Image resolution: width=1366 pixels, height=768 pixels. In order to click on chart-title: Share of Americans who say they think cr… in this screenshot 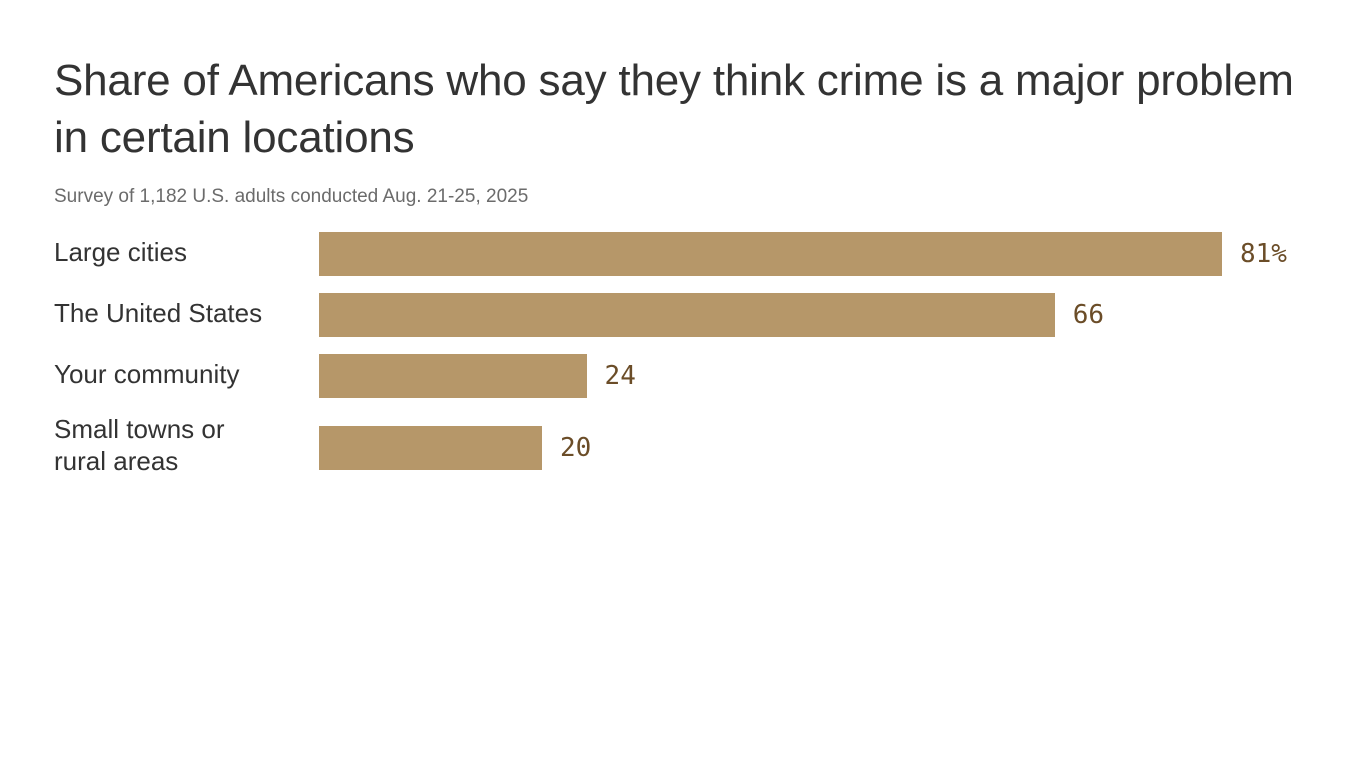, I will do `click(674, 109)`.